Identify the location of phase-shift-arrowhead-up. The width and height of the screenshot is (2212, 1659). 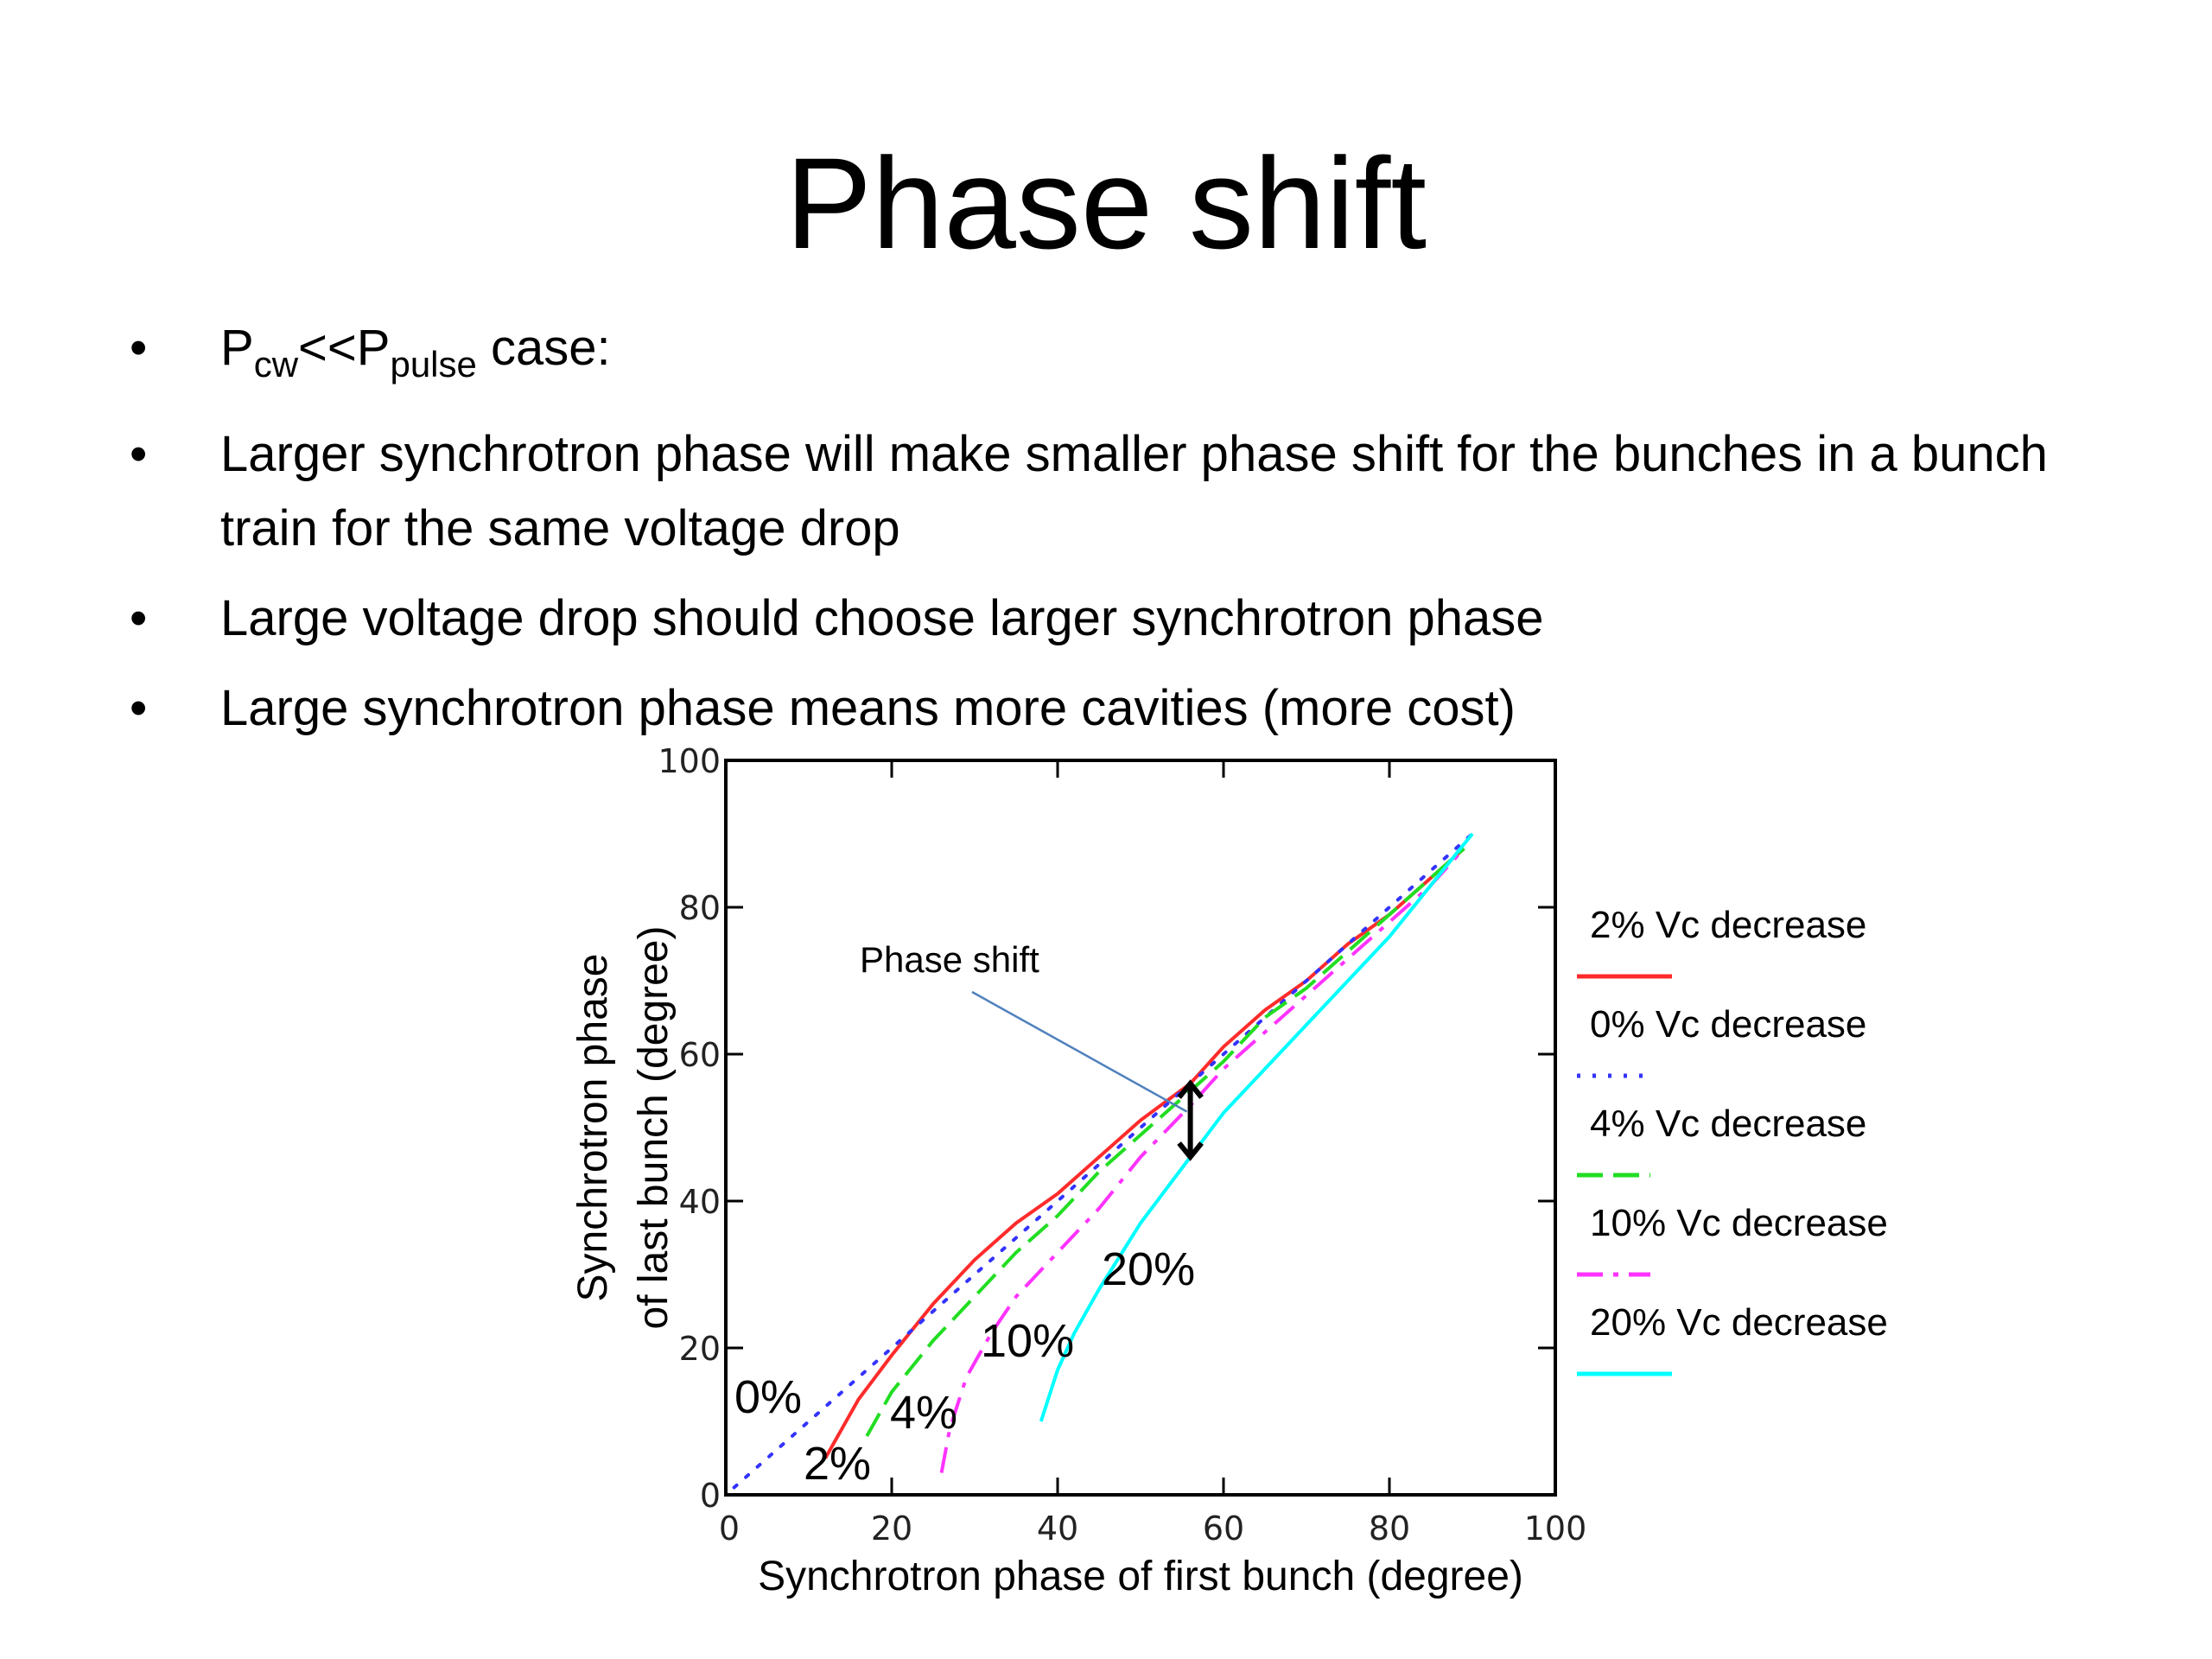
(1190, 1089).